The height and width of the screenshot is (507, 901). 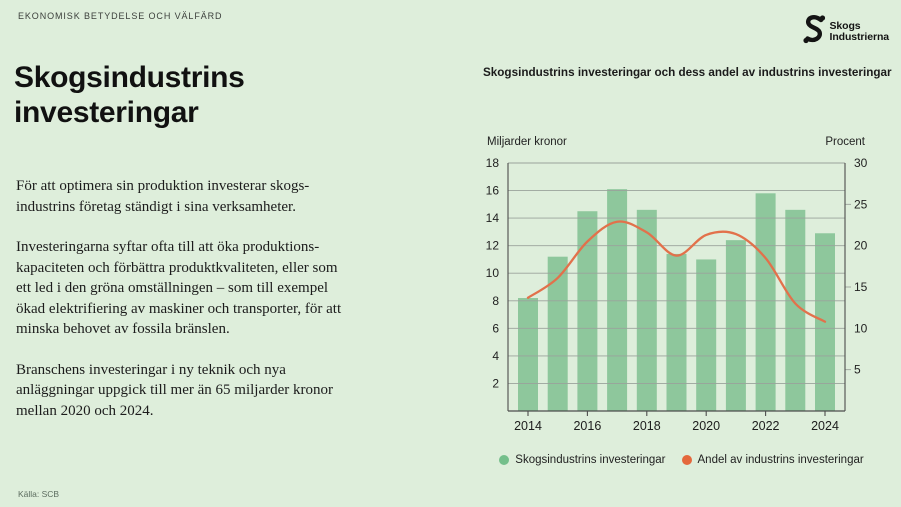 What do you see at coordinates (120, 16) in the screenshot?
I see `eyebrow-label: EKONOMISK BETYDELSE OCH VÄLFÄRD` at bounding box center [120, 16].